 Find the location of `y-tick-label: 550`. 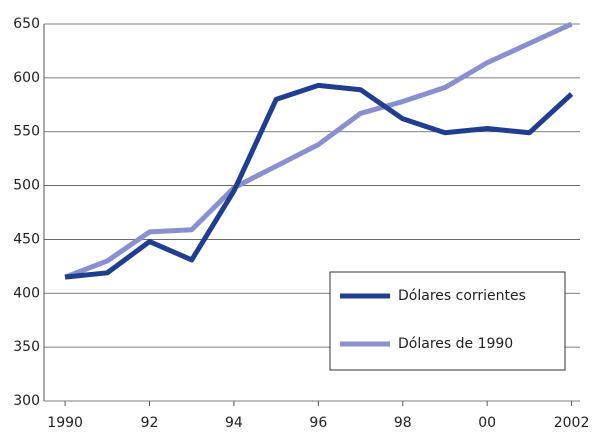

y-tick-label: 550 is located at coordinates (26, 132).